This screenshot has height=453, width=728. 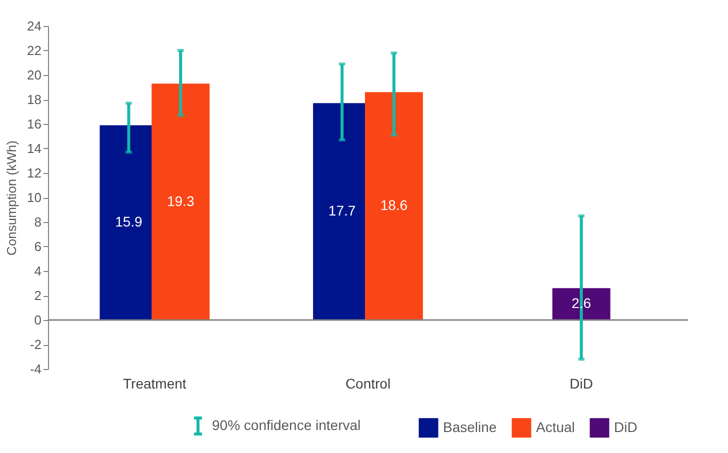 What do you see at coordinates (34, 99) in the screenshot?
I see `y-tick-label: 18` at bounding box center [34, 99].